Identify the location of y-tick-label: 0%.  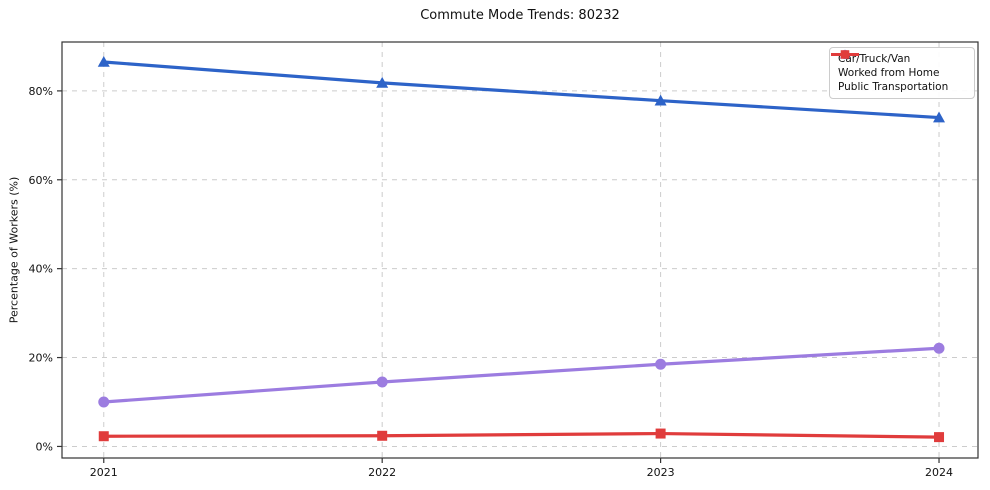
(44, 446).